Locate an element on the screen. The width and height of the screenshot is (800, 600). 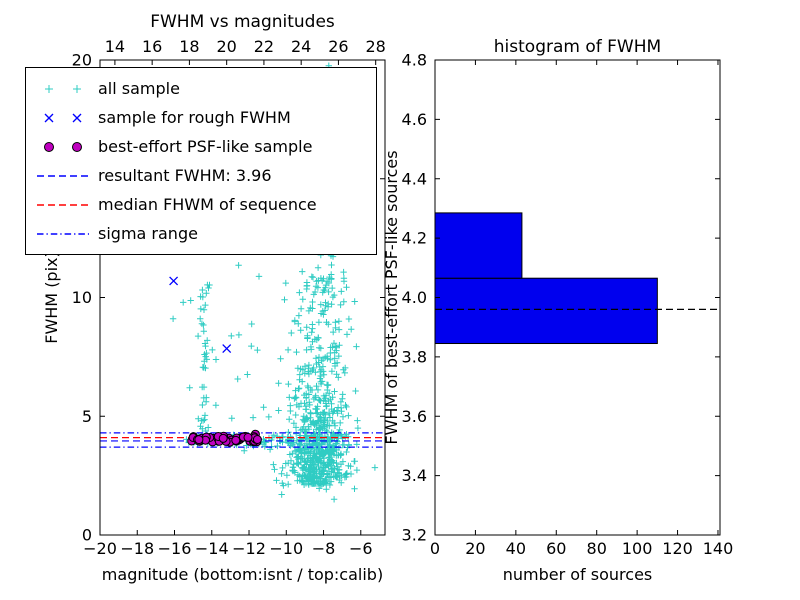
x-marker-icon is located at coordinates (63, 117).